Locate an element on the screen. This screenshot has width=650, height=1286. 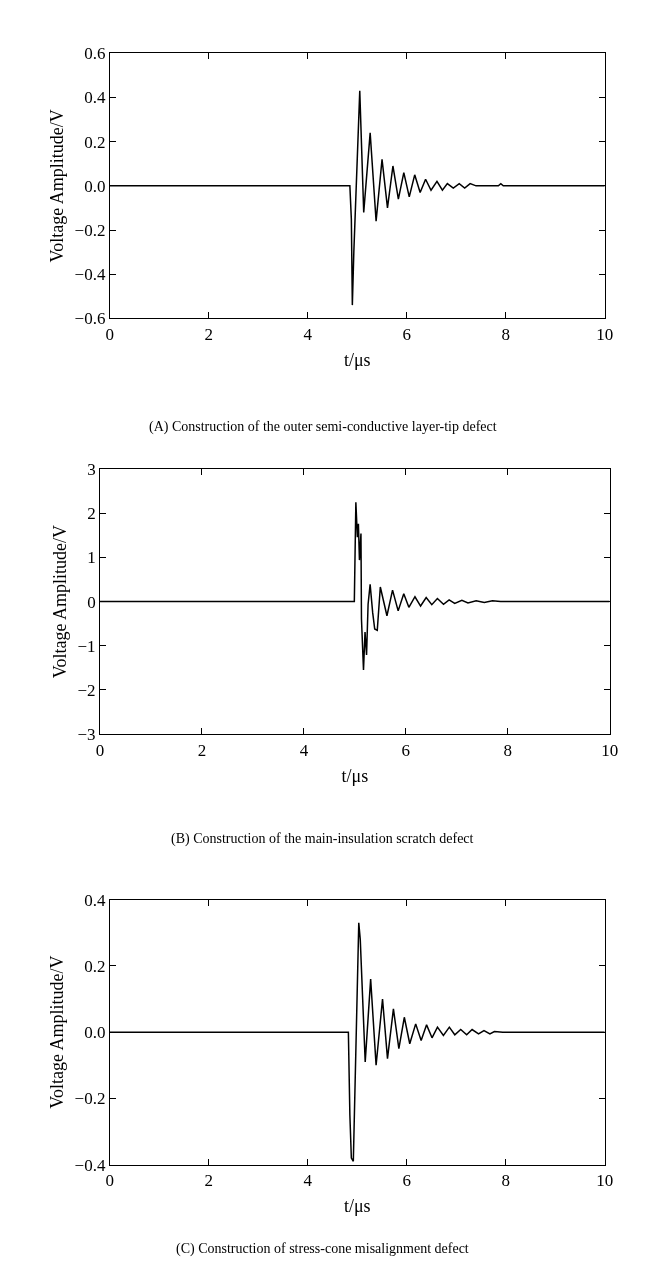
y-tick-label: −1 is located at coordinates (86, 646).